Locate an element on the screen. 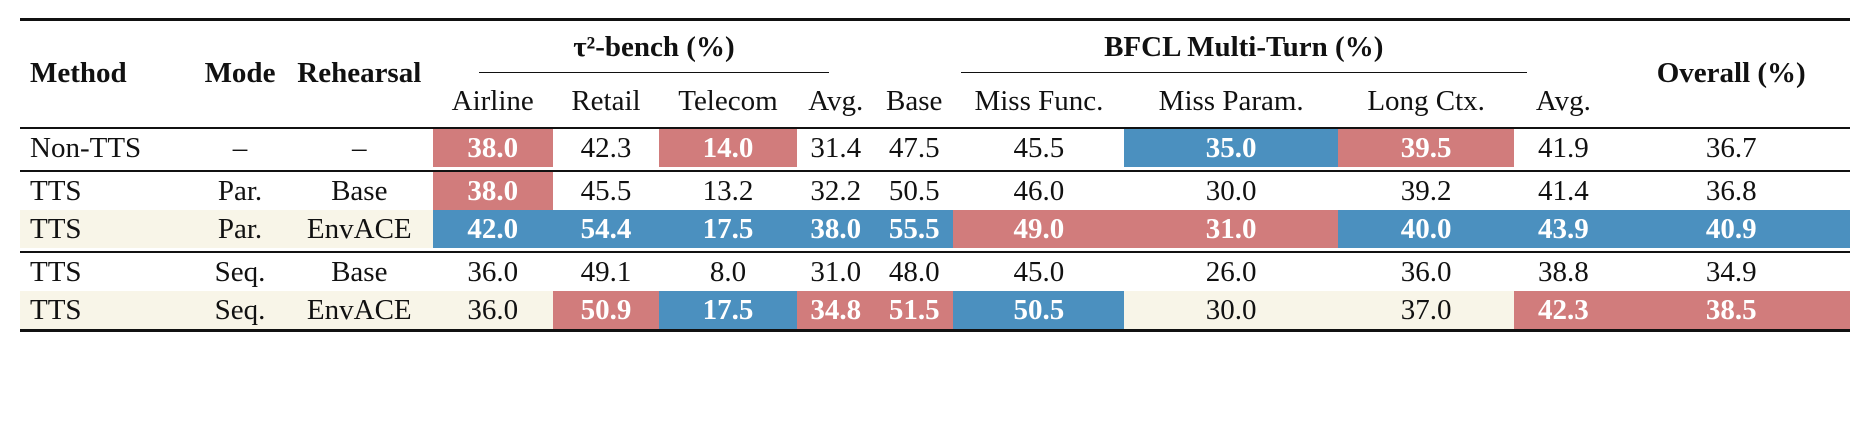  cell-long-ctx: 37.0 is located at coordinates (1426, 311).